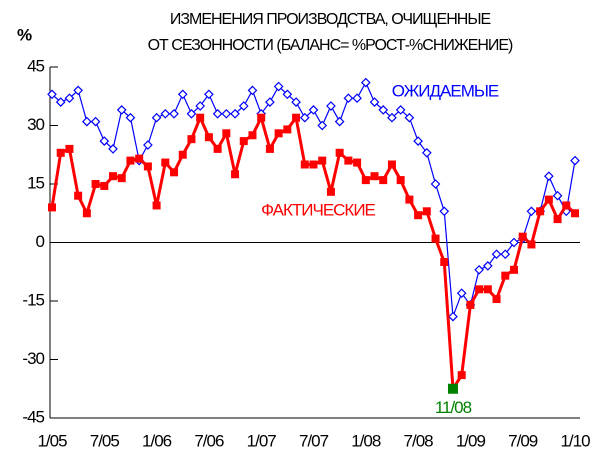 Image resolution: width=593 pixels, height=455 pixels. What do you see at coordinates (523, 440) in the screenshot?
I see `x-tick-label: 7/09` at bounding box center [523, 440].